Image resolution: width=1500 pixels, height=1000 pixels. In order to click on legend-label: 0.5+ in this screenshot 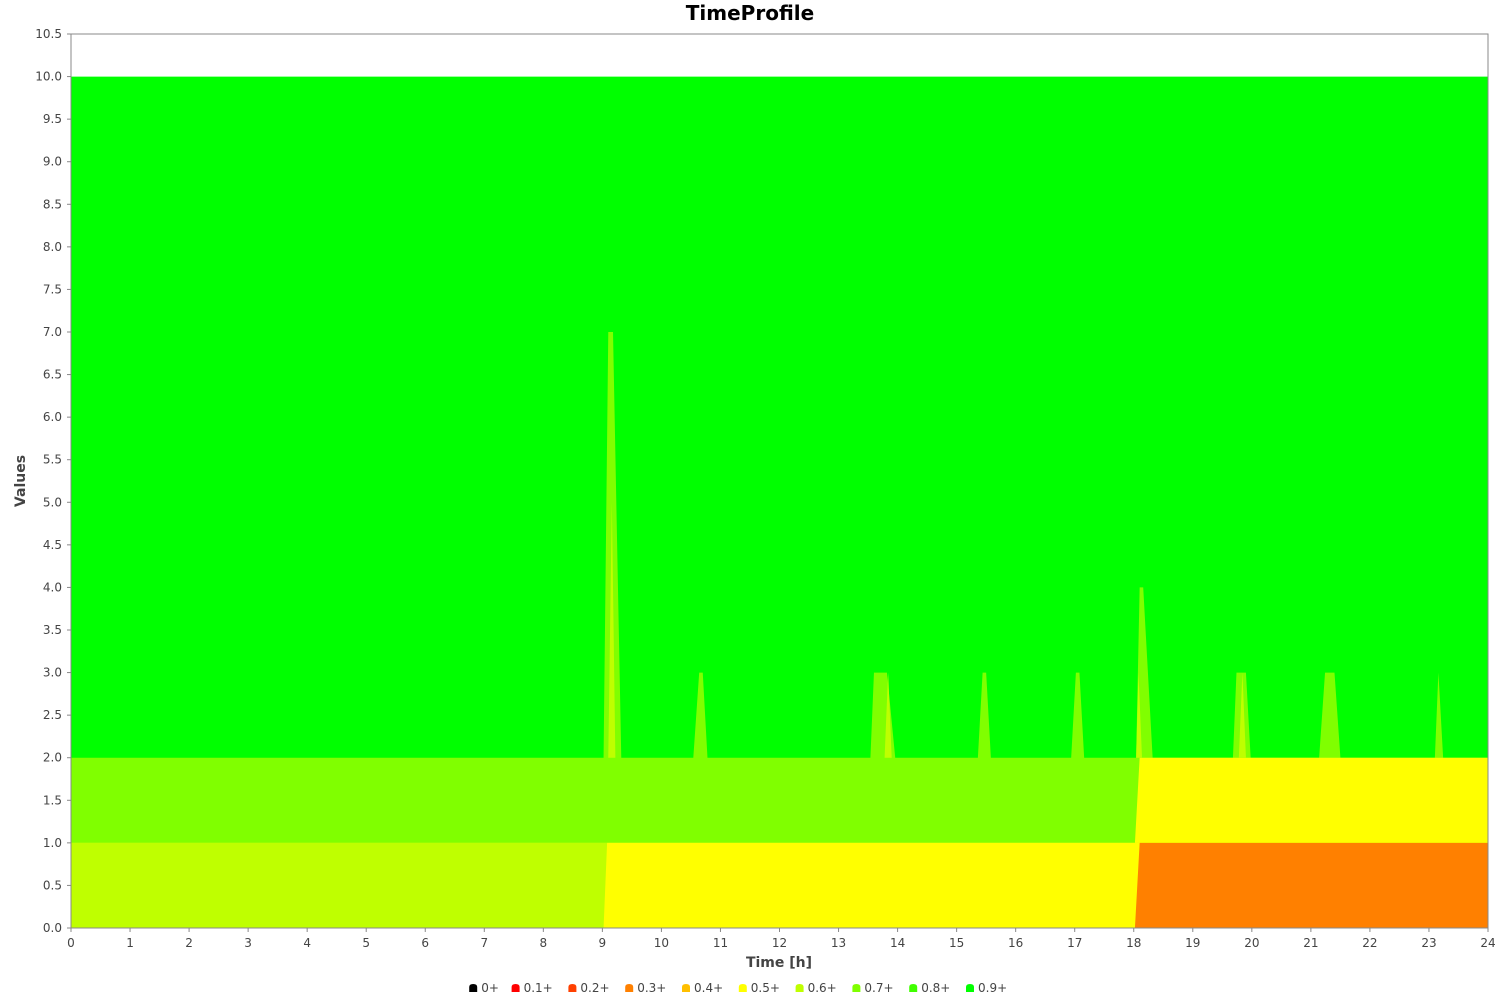, I will do `click(765, 988)`.